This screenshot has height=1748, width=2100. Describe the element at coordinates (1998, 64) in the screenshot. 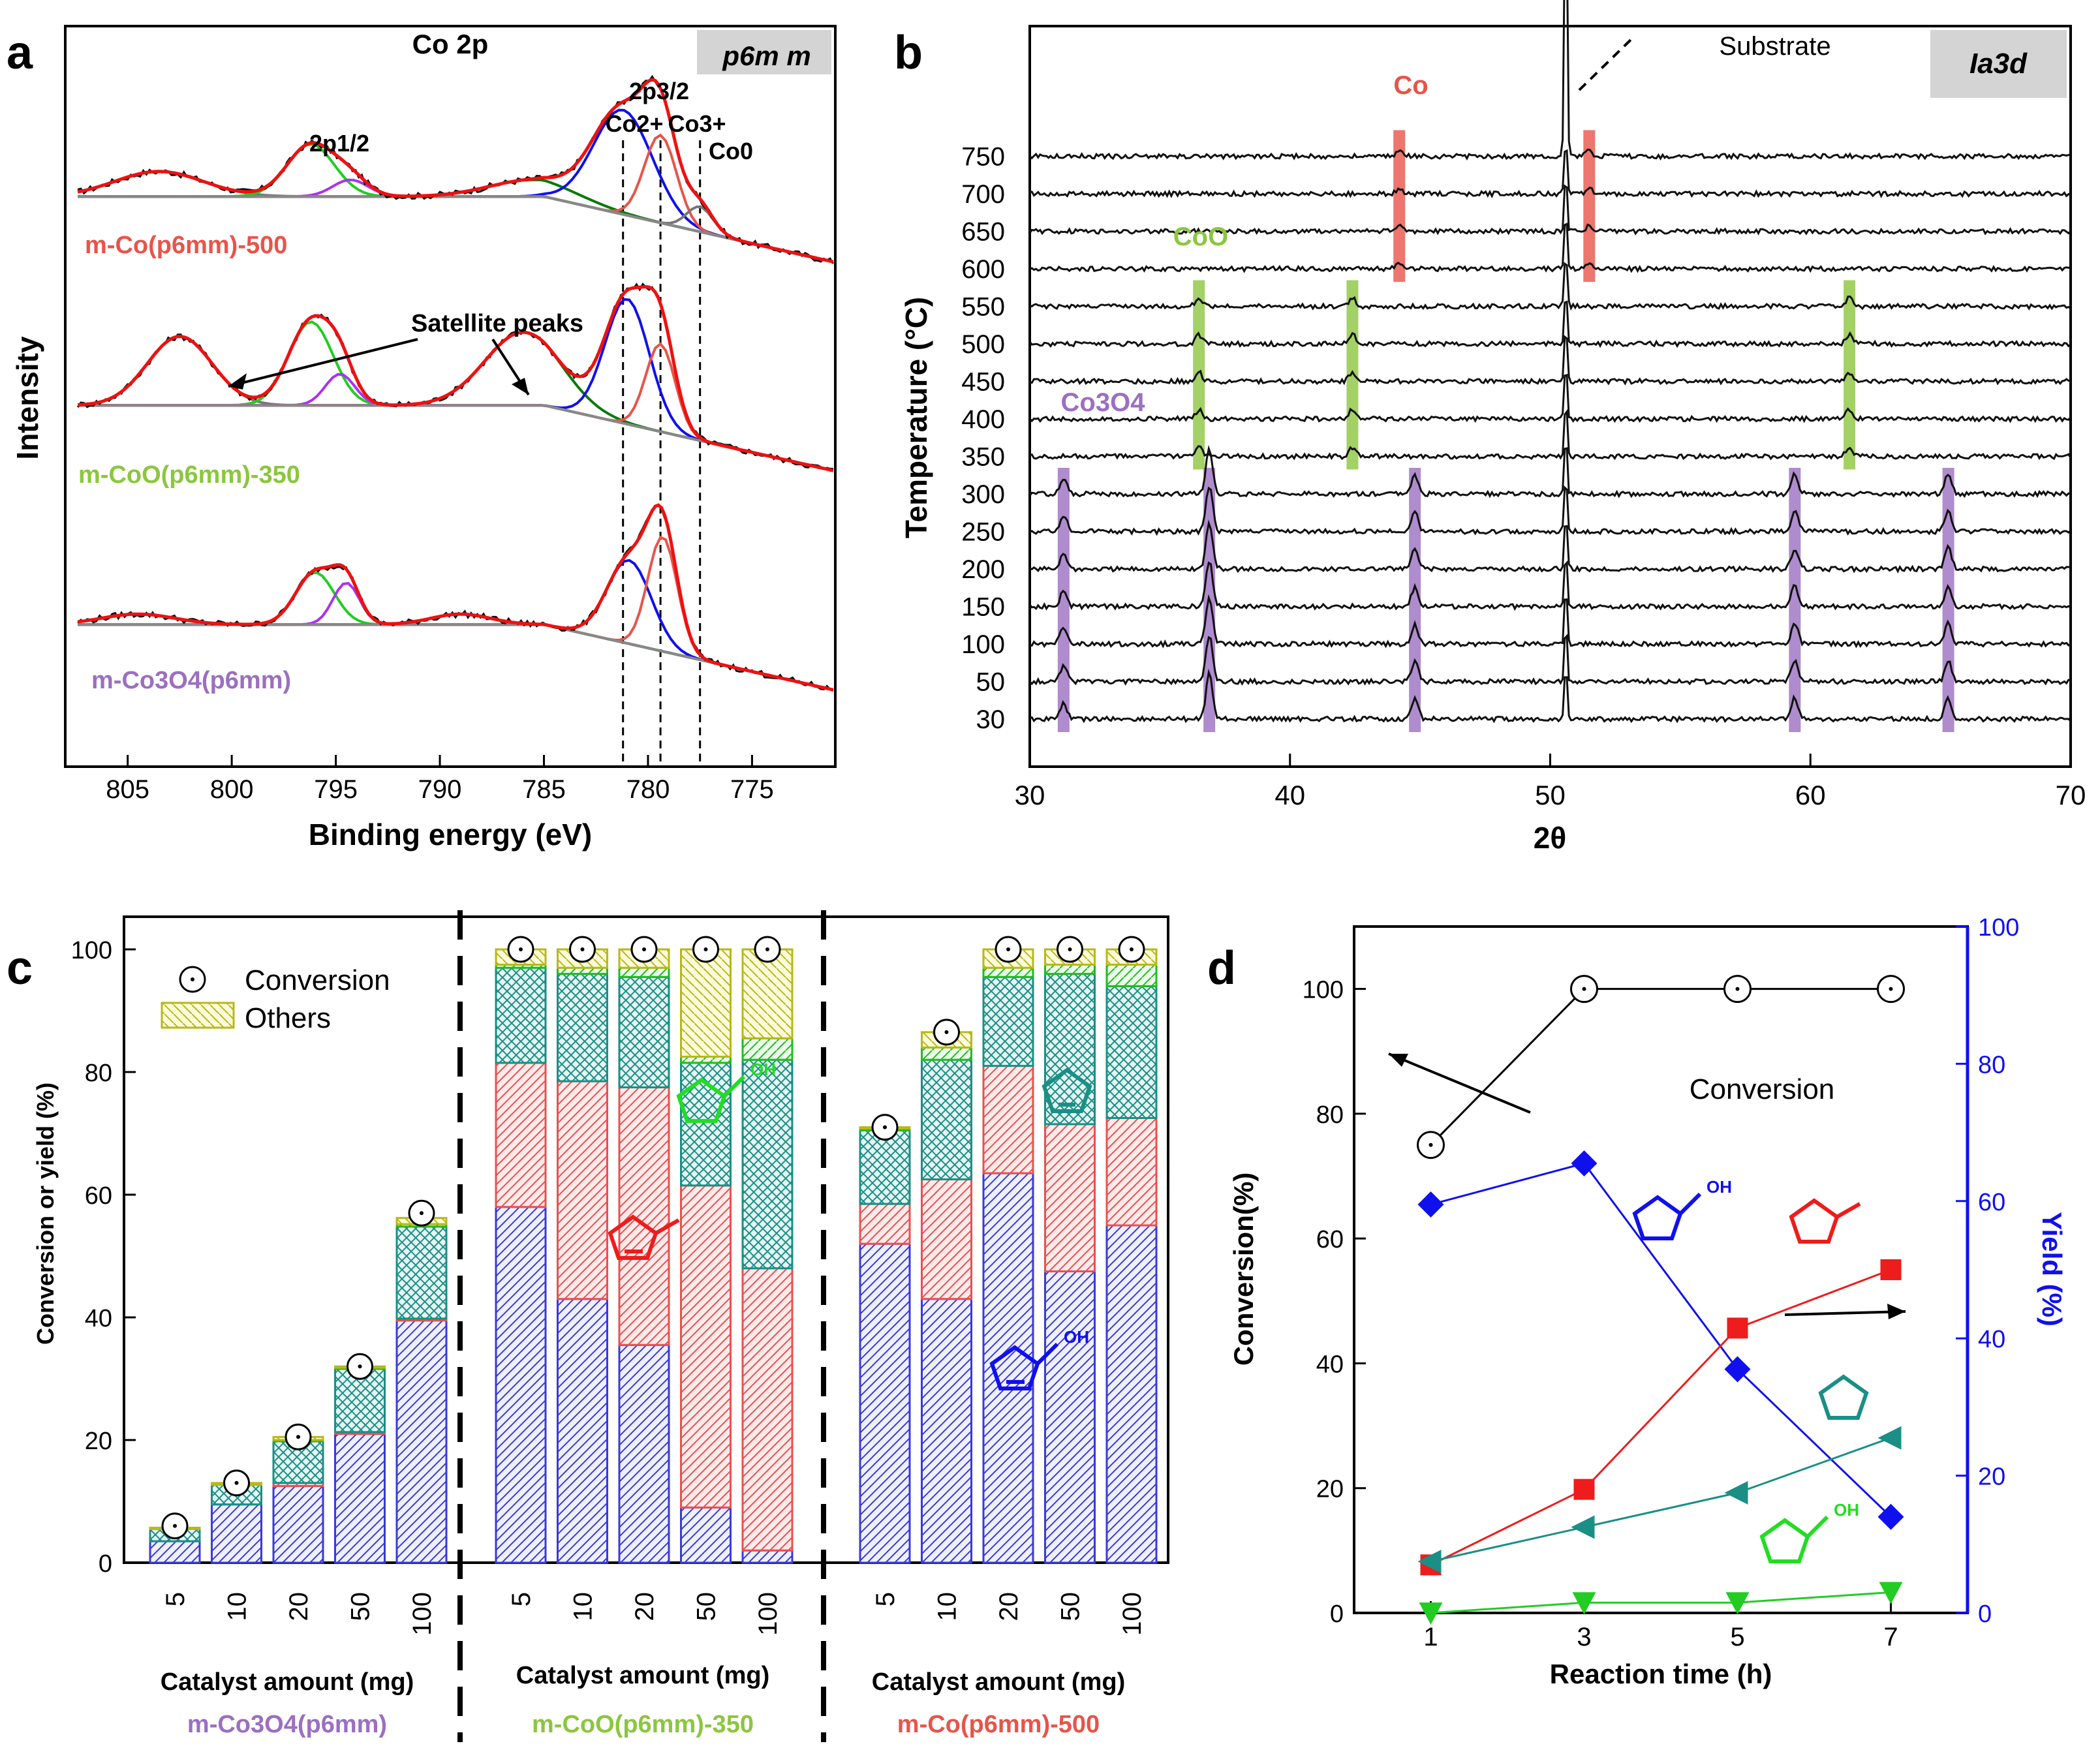

I see `panel-b-badge: Ia3d` at that location.